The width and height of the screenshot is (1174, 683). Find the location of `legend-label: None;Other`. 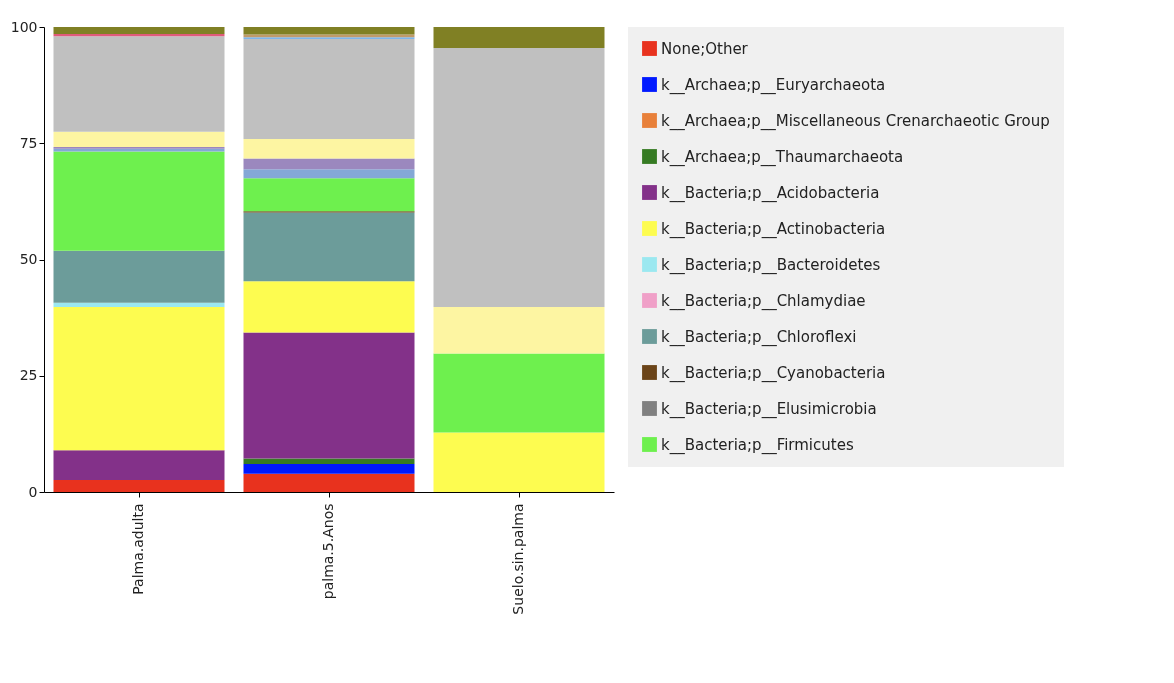

legend-label: None;Other is located at coordinates (705, 48).